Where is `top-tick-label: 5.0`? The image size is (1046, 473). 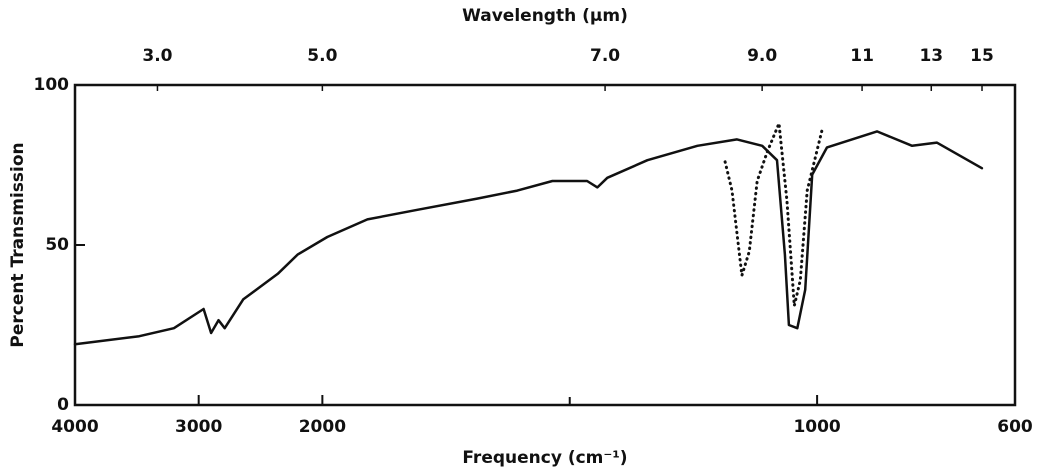
top-tick-label: 5.0 is located at coordinates (322, 56).